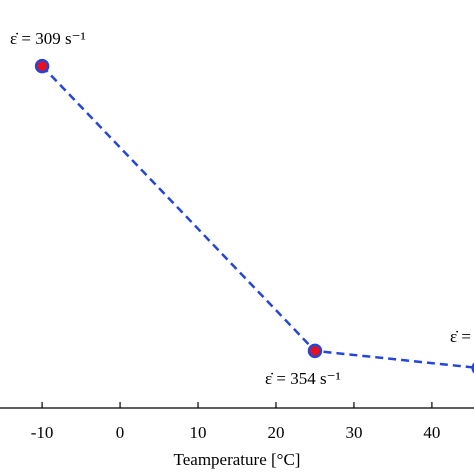 This screenshot has width=474, height=474. What do you see at coordinates (198, 432) in the screenshot?
I see `x-tick-label: 10` at bounding box center [198, 432].